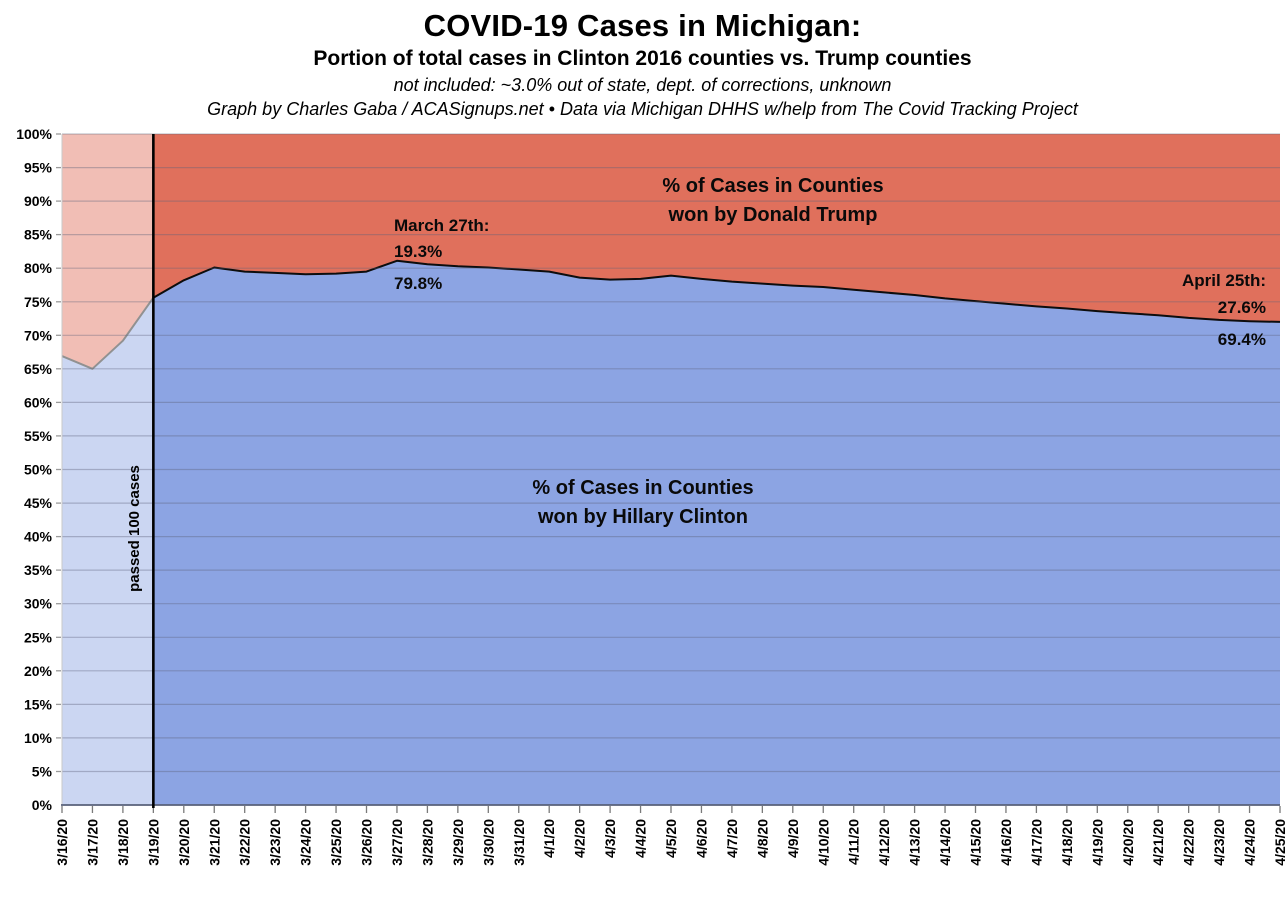 This screenshot has height=900, width=1285. Describe the element at coordinates (732, 838) in the screenshot. I see `x-axis-label: 4/7/20` at that location.